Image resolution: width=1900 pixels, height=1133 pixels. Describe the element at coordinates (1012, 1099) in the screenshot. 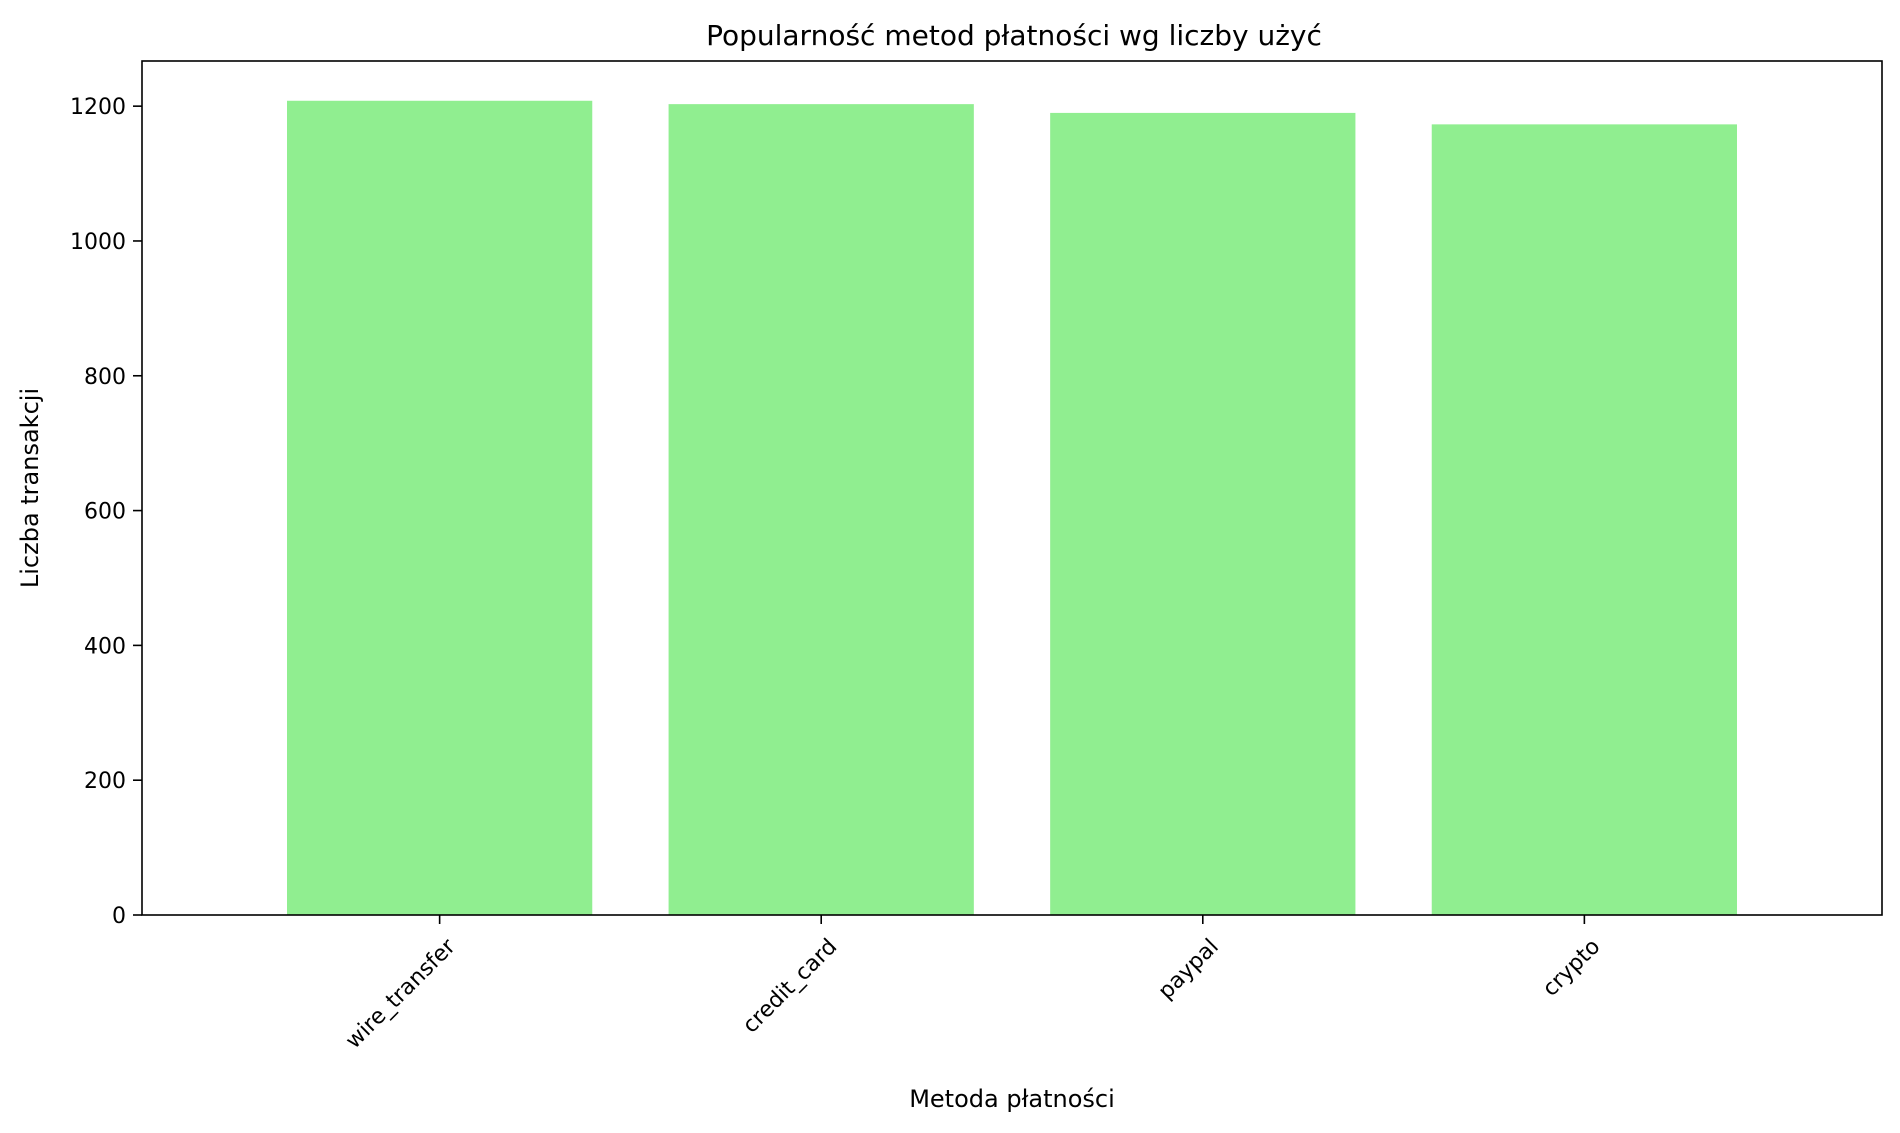

I see `x-axis-label: Metoda płatności` at that location.